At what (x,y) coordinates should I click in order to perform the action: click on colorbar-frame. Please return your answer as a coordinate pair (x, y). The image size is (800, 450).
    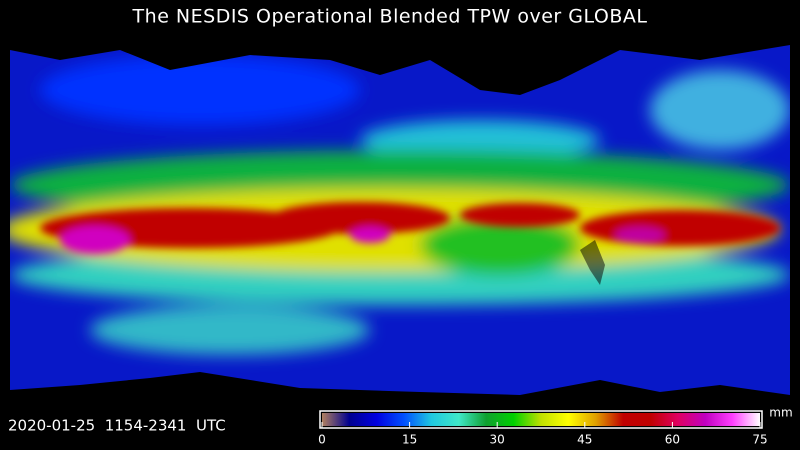
    Looking at the image, I should click on (541, 419).